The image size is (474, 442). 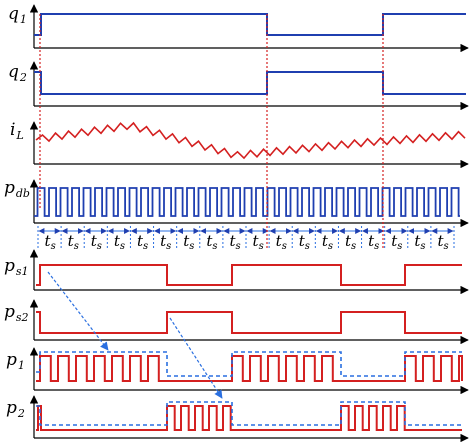 I want to click on label-pdb: pdb, so click(x=17, y=189).